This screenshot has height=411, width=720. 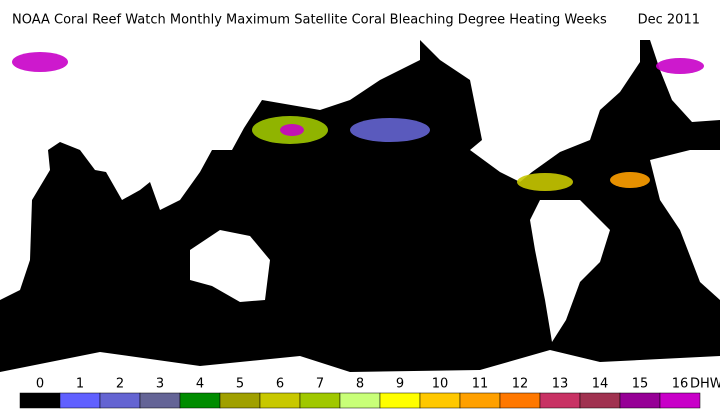 What do you see at coordinates (360, 384) in the screenshot?
I see `colorbar-label: 8` at bounding box center [360, 384].